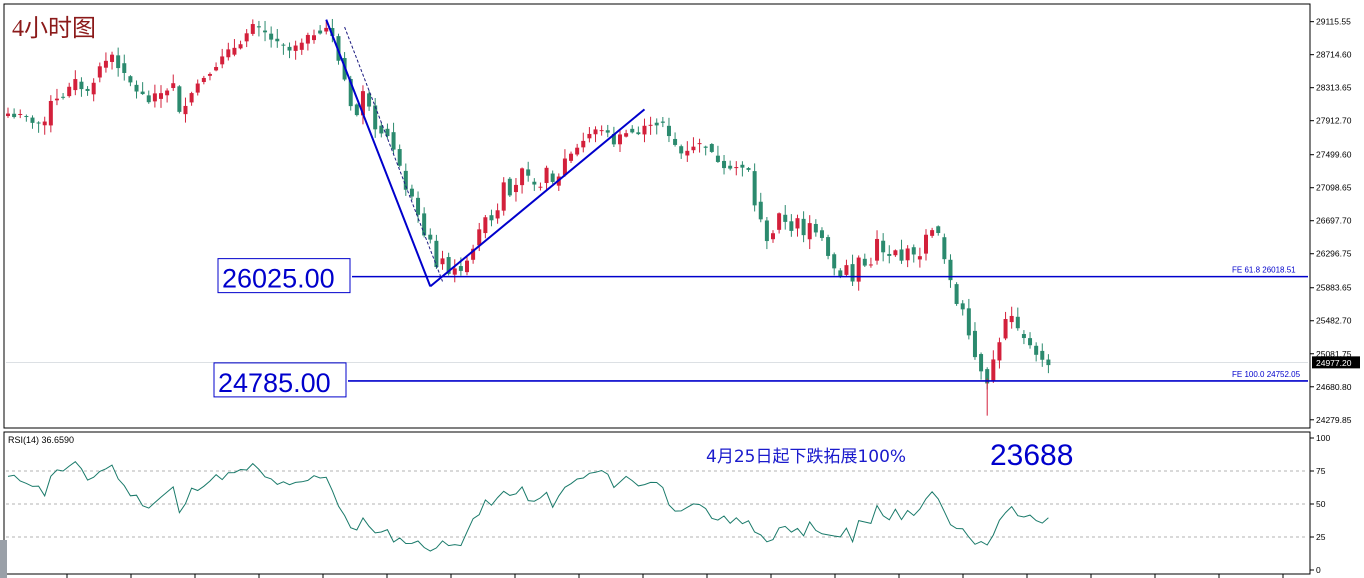  What do you see at coordinates (485, 153) in the screenshot?
I see `trend-lines` at bounding box center [485, 153].